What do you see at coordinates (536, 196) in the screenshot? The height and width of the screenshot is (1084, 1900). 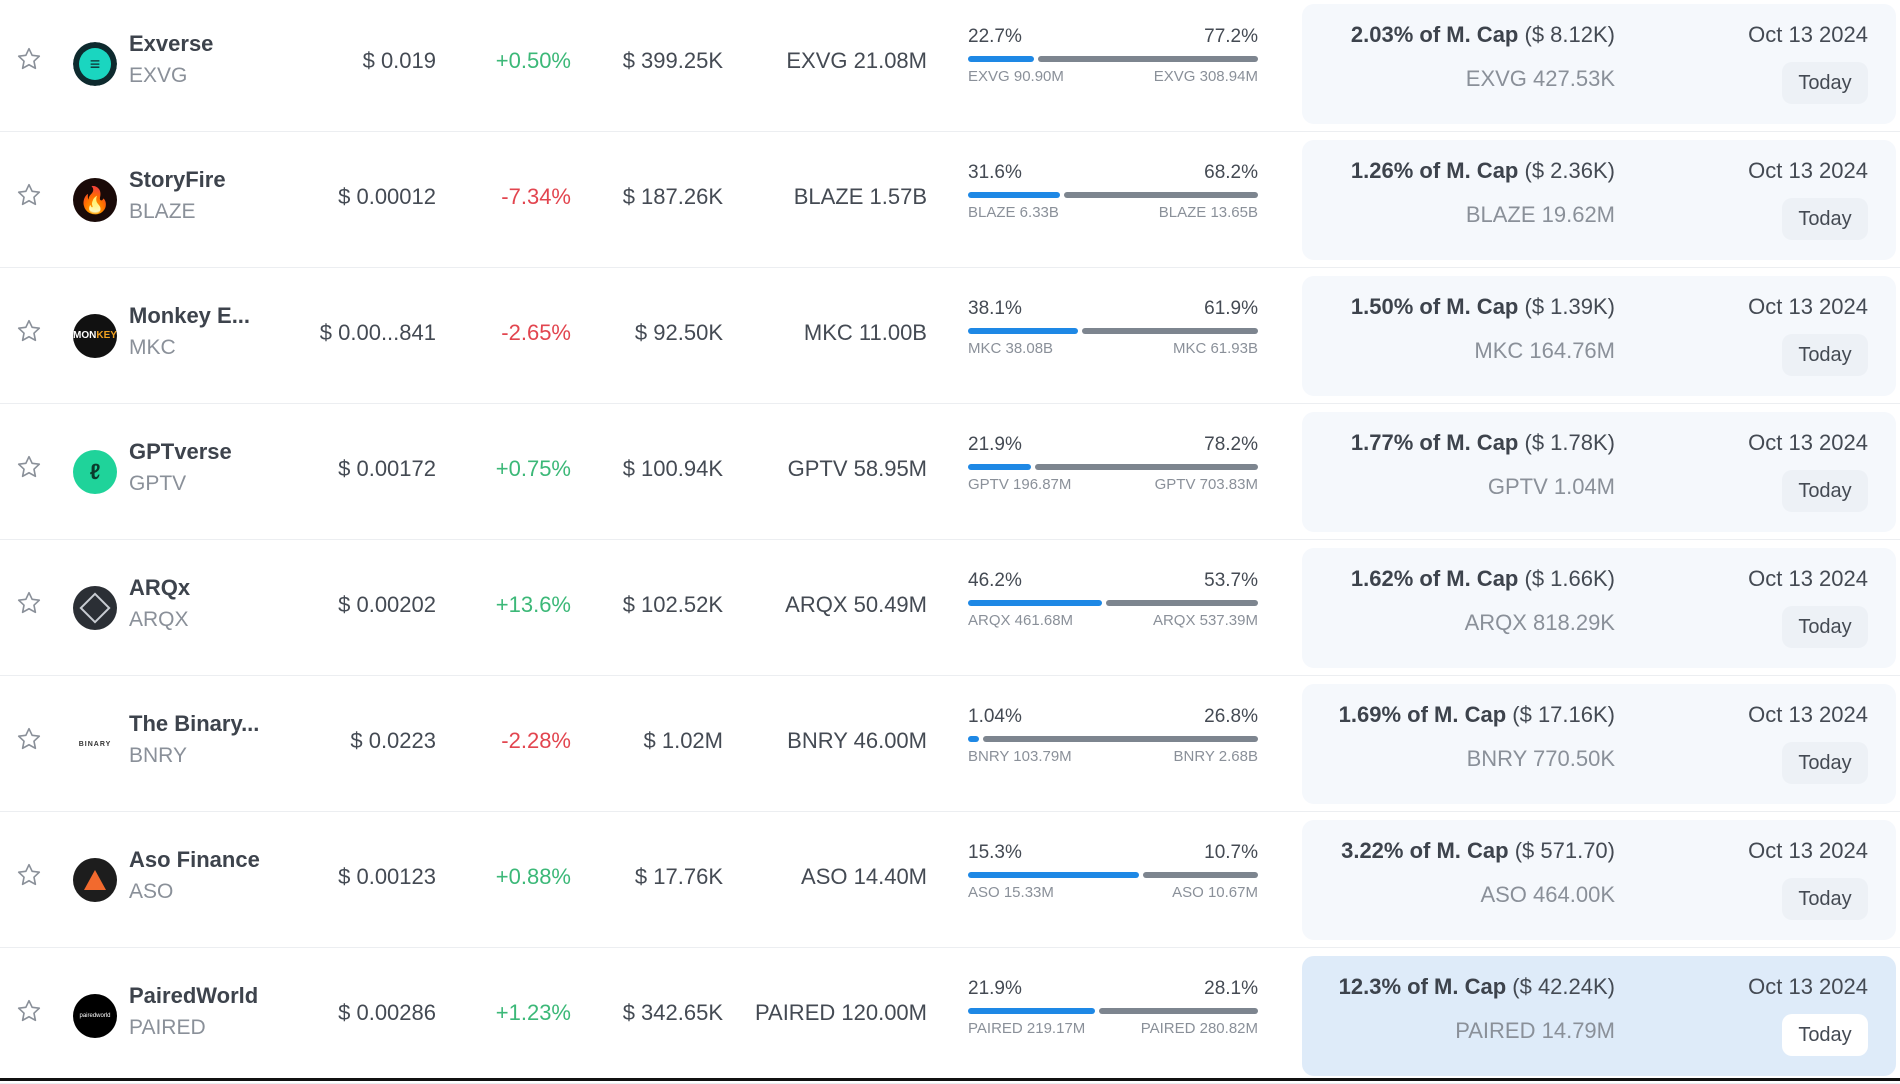 I see `price-change: -7.34%` at bounding box center [536, 196].